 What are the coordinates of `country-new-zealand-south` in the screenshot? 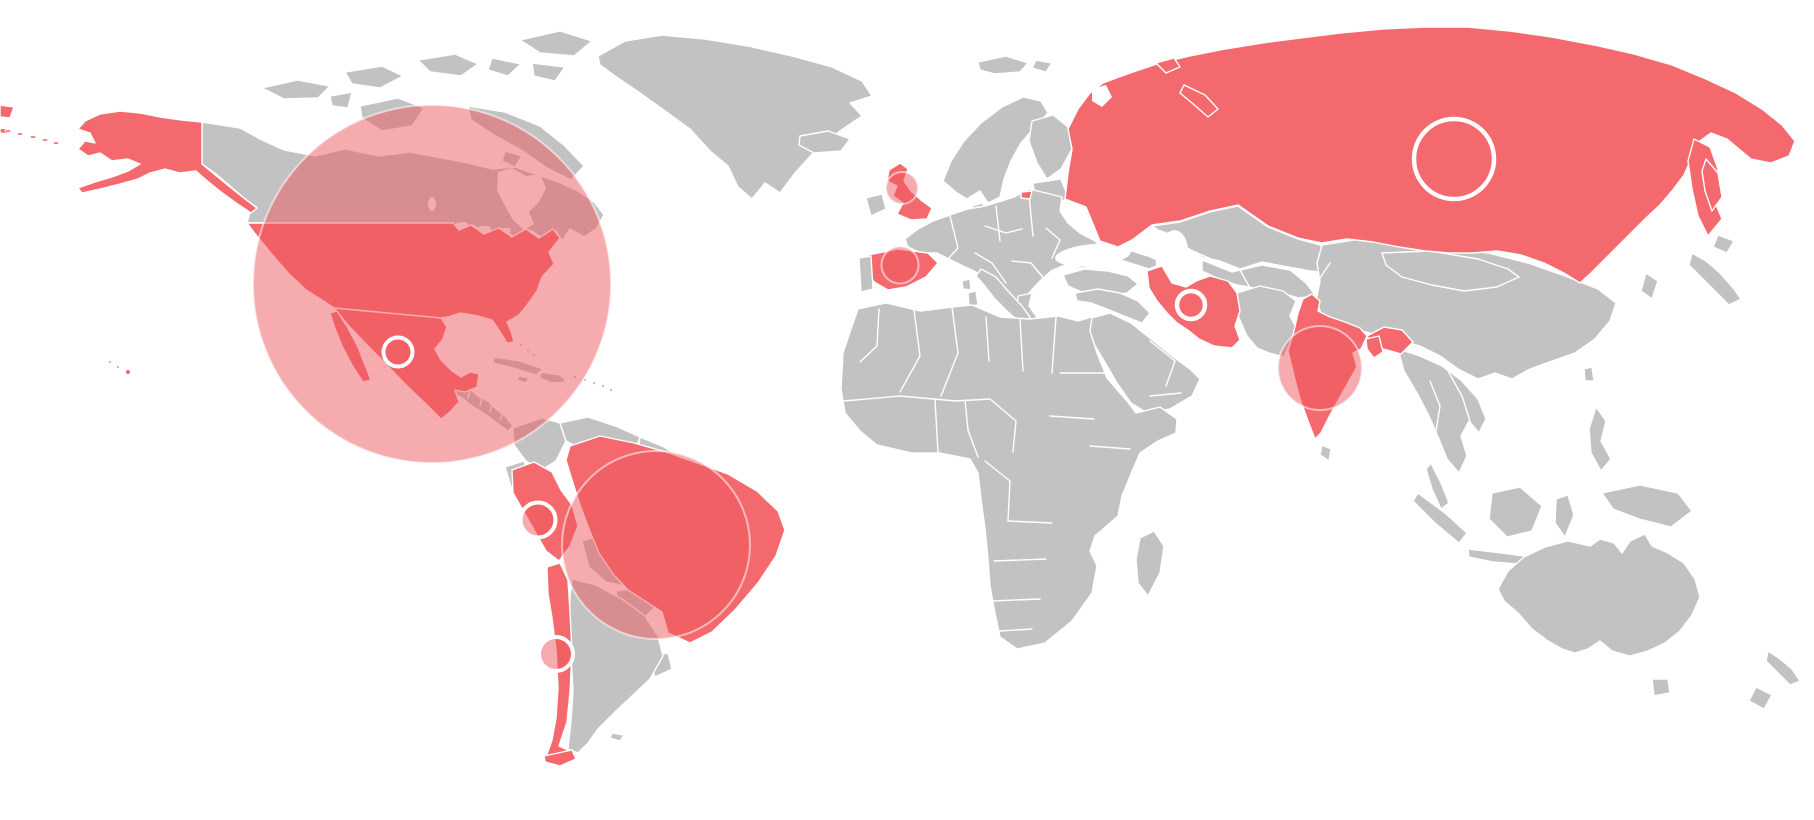 It's located at (1760, 698).